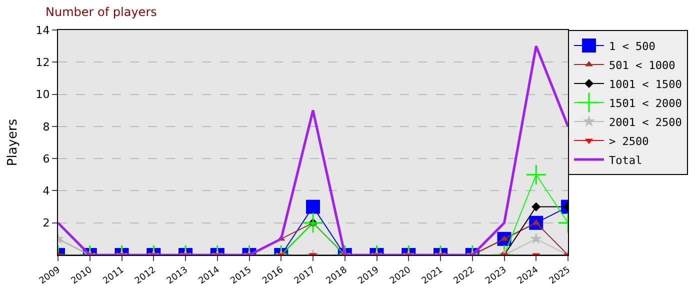 This screenshot has width=700, height=300. What do you see at coordinates (13, 142) in the screenshot?
I see `y-axis-title: Players` at bounding box center [13, 142].